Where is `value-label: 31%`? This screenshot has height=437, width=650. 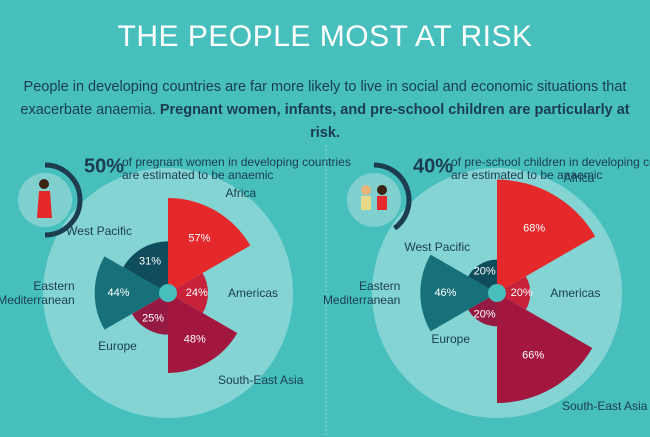 value-label: 31% is located at coordinates (150, 262).